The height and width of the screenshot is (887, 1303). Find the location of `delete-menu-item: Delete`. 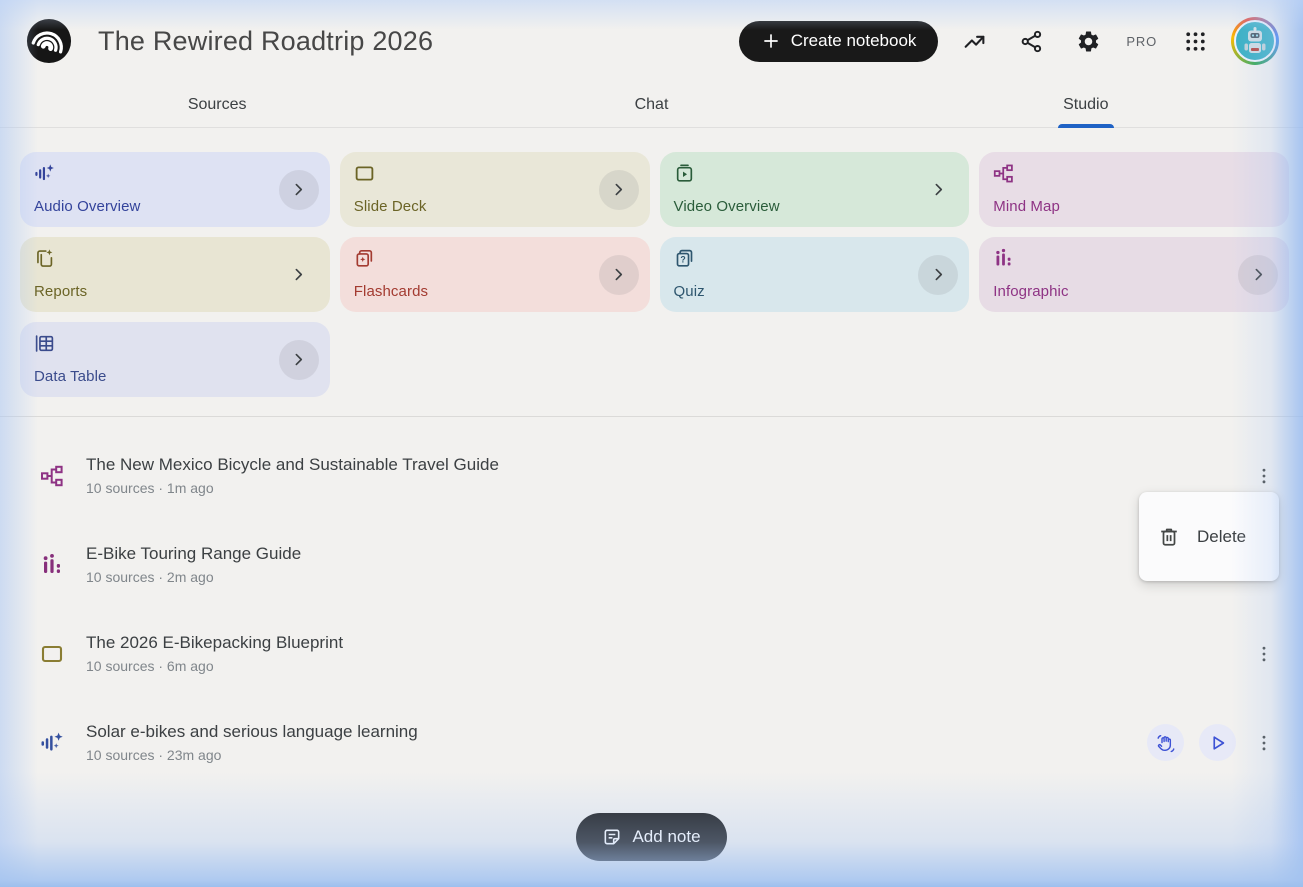

delete-menu-item: Delete is located at coordinates (1209, 536).